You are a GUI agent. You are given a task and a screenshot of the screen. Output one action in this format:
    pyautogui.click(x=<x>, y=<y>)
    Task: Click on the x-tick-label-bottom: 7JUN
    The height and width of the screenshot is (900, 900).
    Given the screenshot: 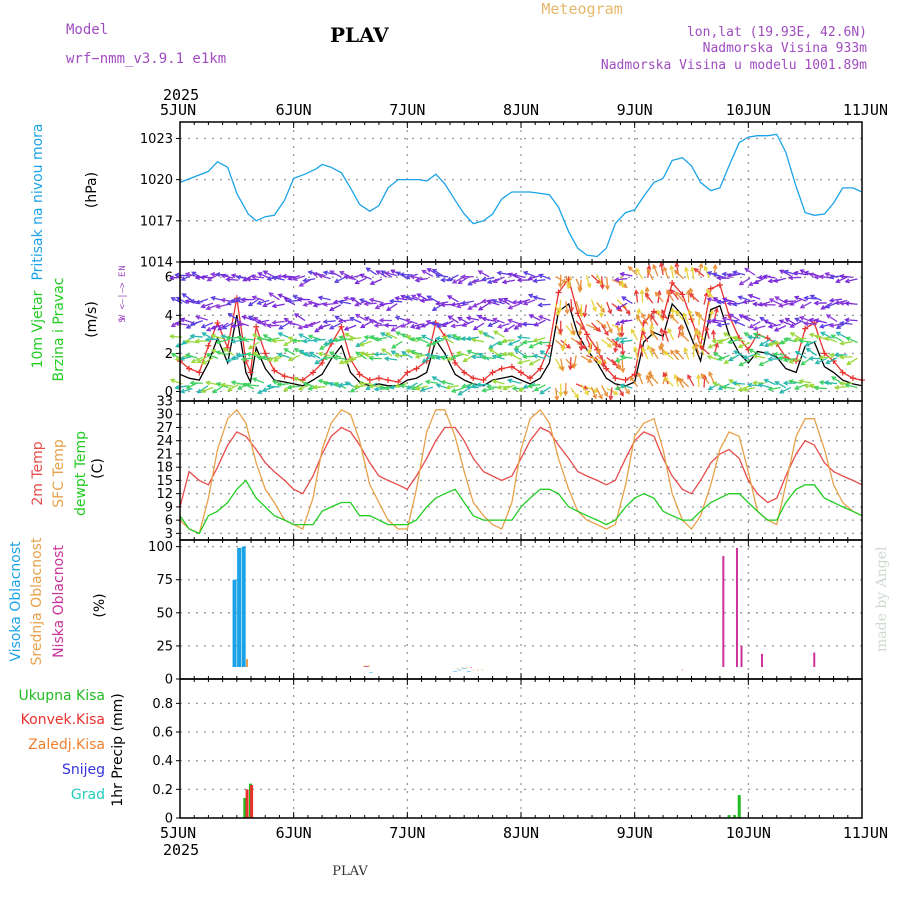 What is the action you would take?
    pyautogui.click(x=407, y=833)
    